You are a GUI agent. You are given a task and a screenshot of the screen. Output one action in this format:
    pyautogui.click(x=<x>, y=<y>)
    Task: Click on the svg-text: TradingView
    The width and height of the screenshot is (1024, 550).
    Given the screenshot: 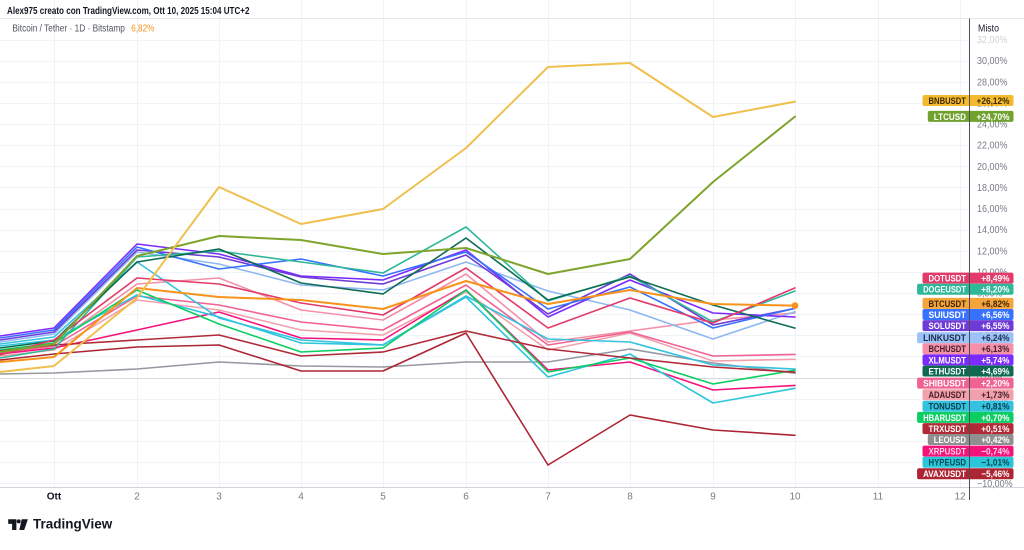 What is the action you would take?
    pyautogui.click(x=73, y=524)
    